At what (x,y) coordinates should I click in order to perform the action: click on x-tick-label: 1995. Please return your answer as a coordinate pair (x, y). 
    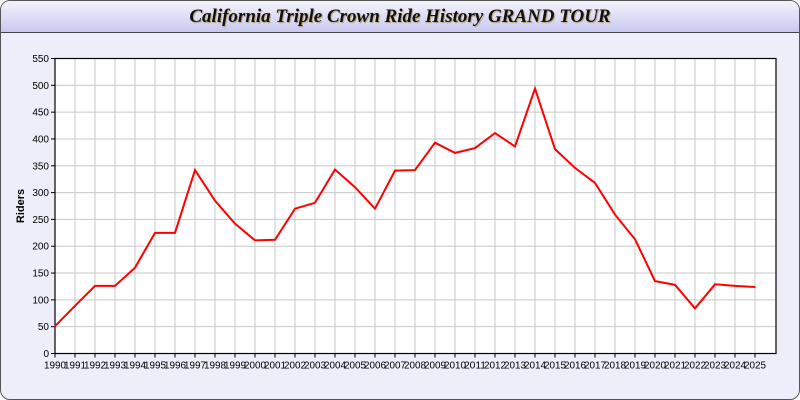
    Looking at the image, I should click on (155, 366).